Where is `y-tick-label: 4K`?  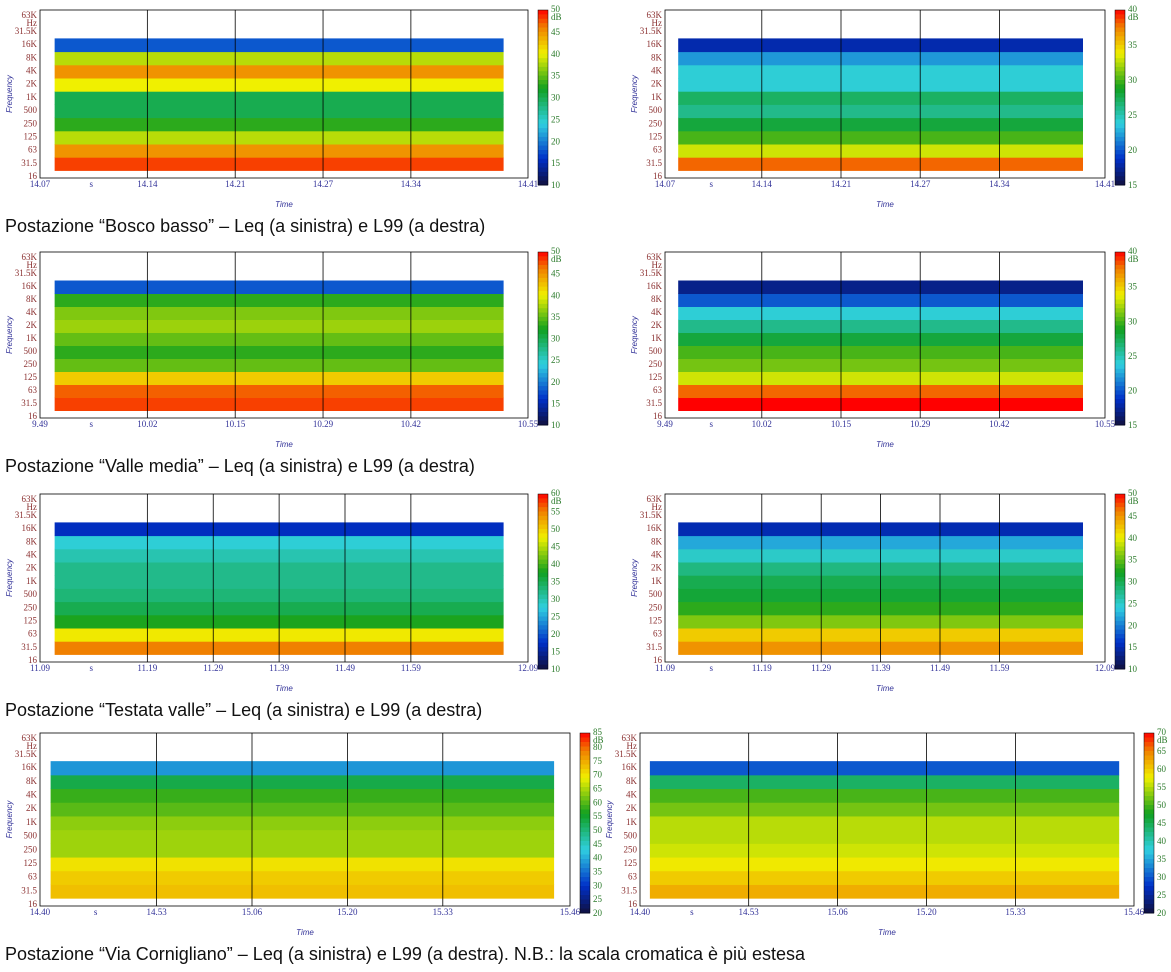
y-tick-label: 4K is located at coordinates (32, 794).